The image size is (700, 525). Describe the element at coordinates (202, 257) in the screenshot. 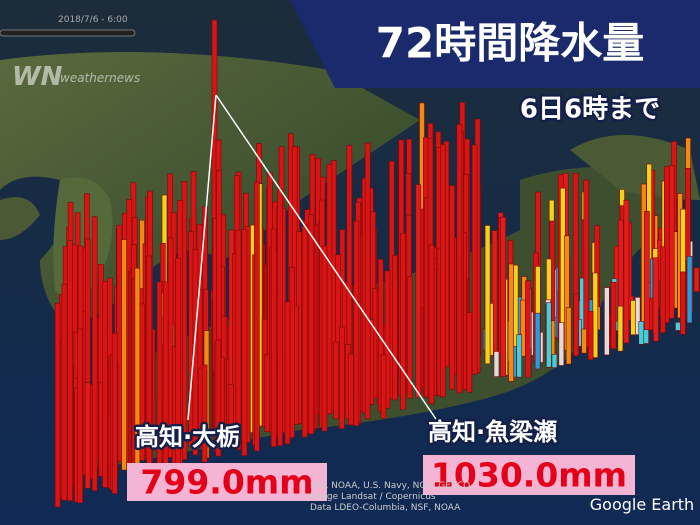

I see `leader-line` at that location.